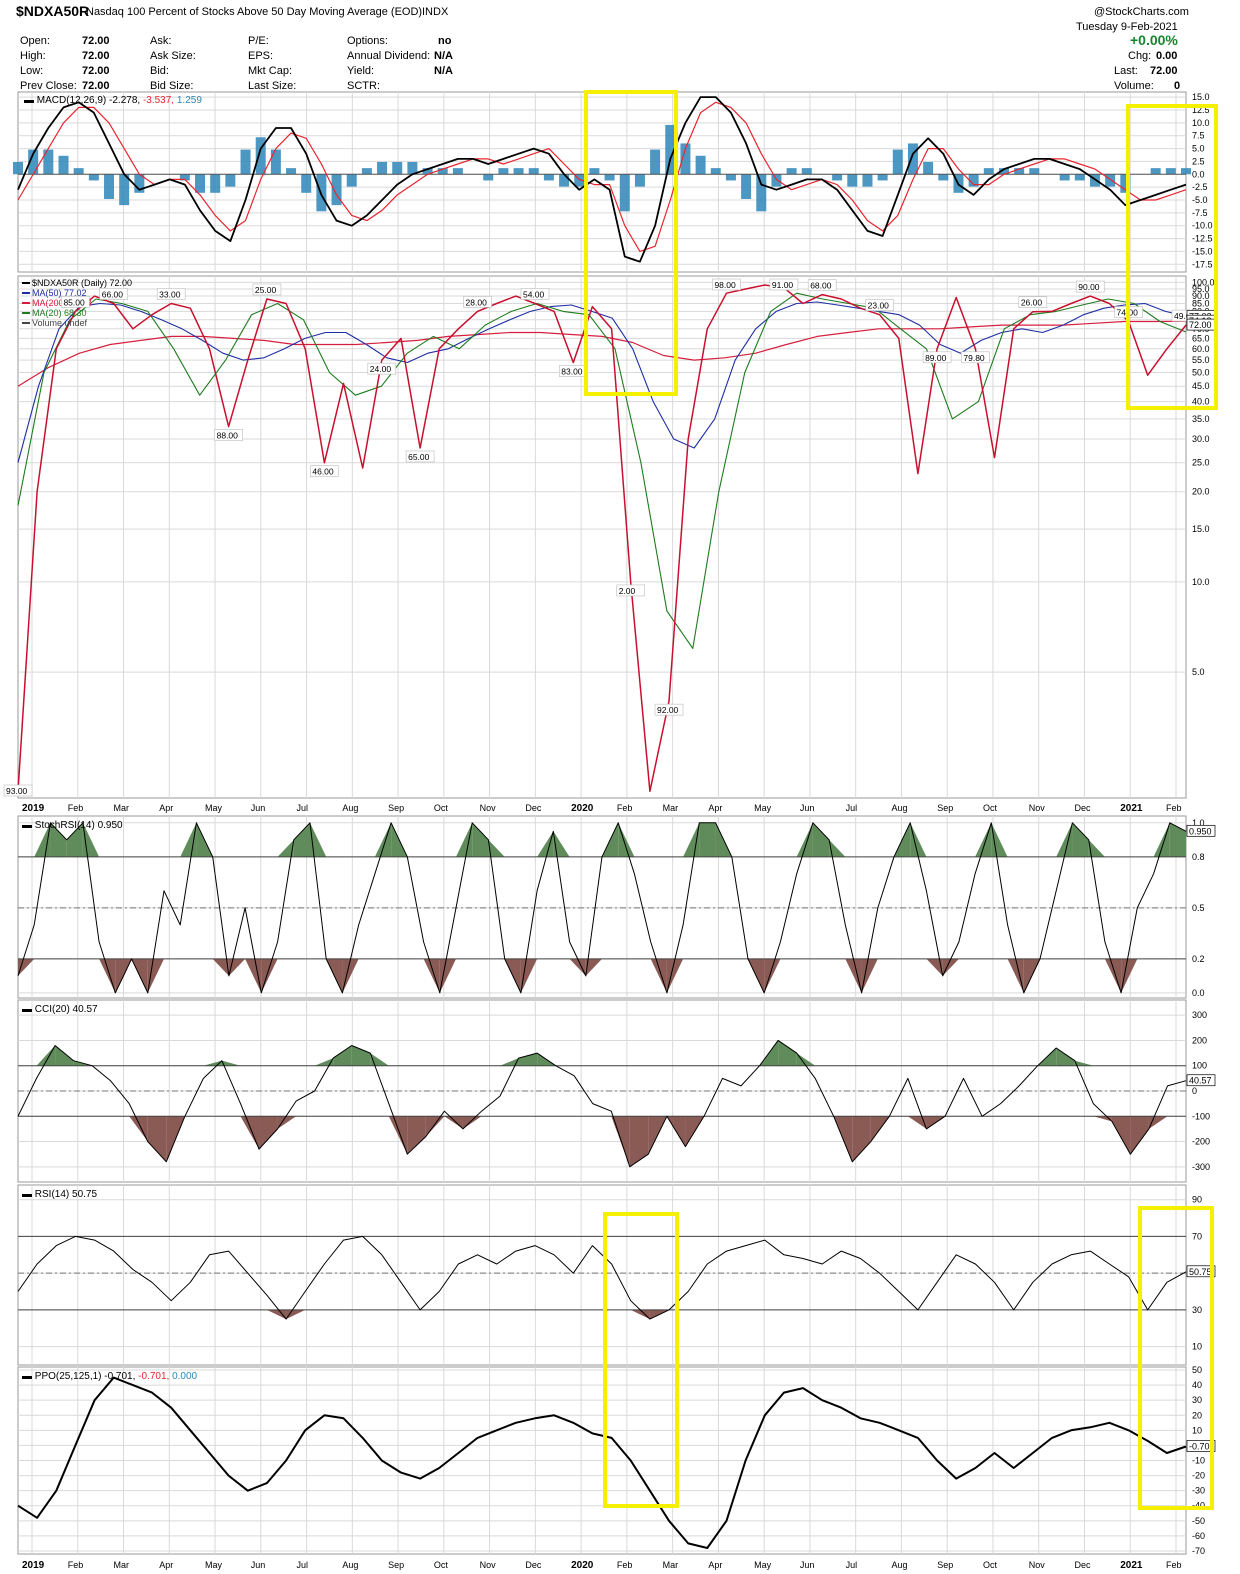 The width and height of the screenshot is (1240, 1574). What do you see at coordinates (1197, 1400) in the screenshot?
I see `y-tick-label-ppo: 30` at bounding box center [1197, 1400].